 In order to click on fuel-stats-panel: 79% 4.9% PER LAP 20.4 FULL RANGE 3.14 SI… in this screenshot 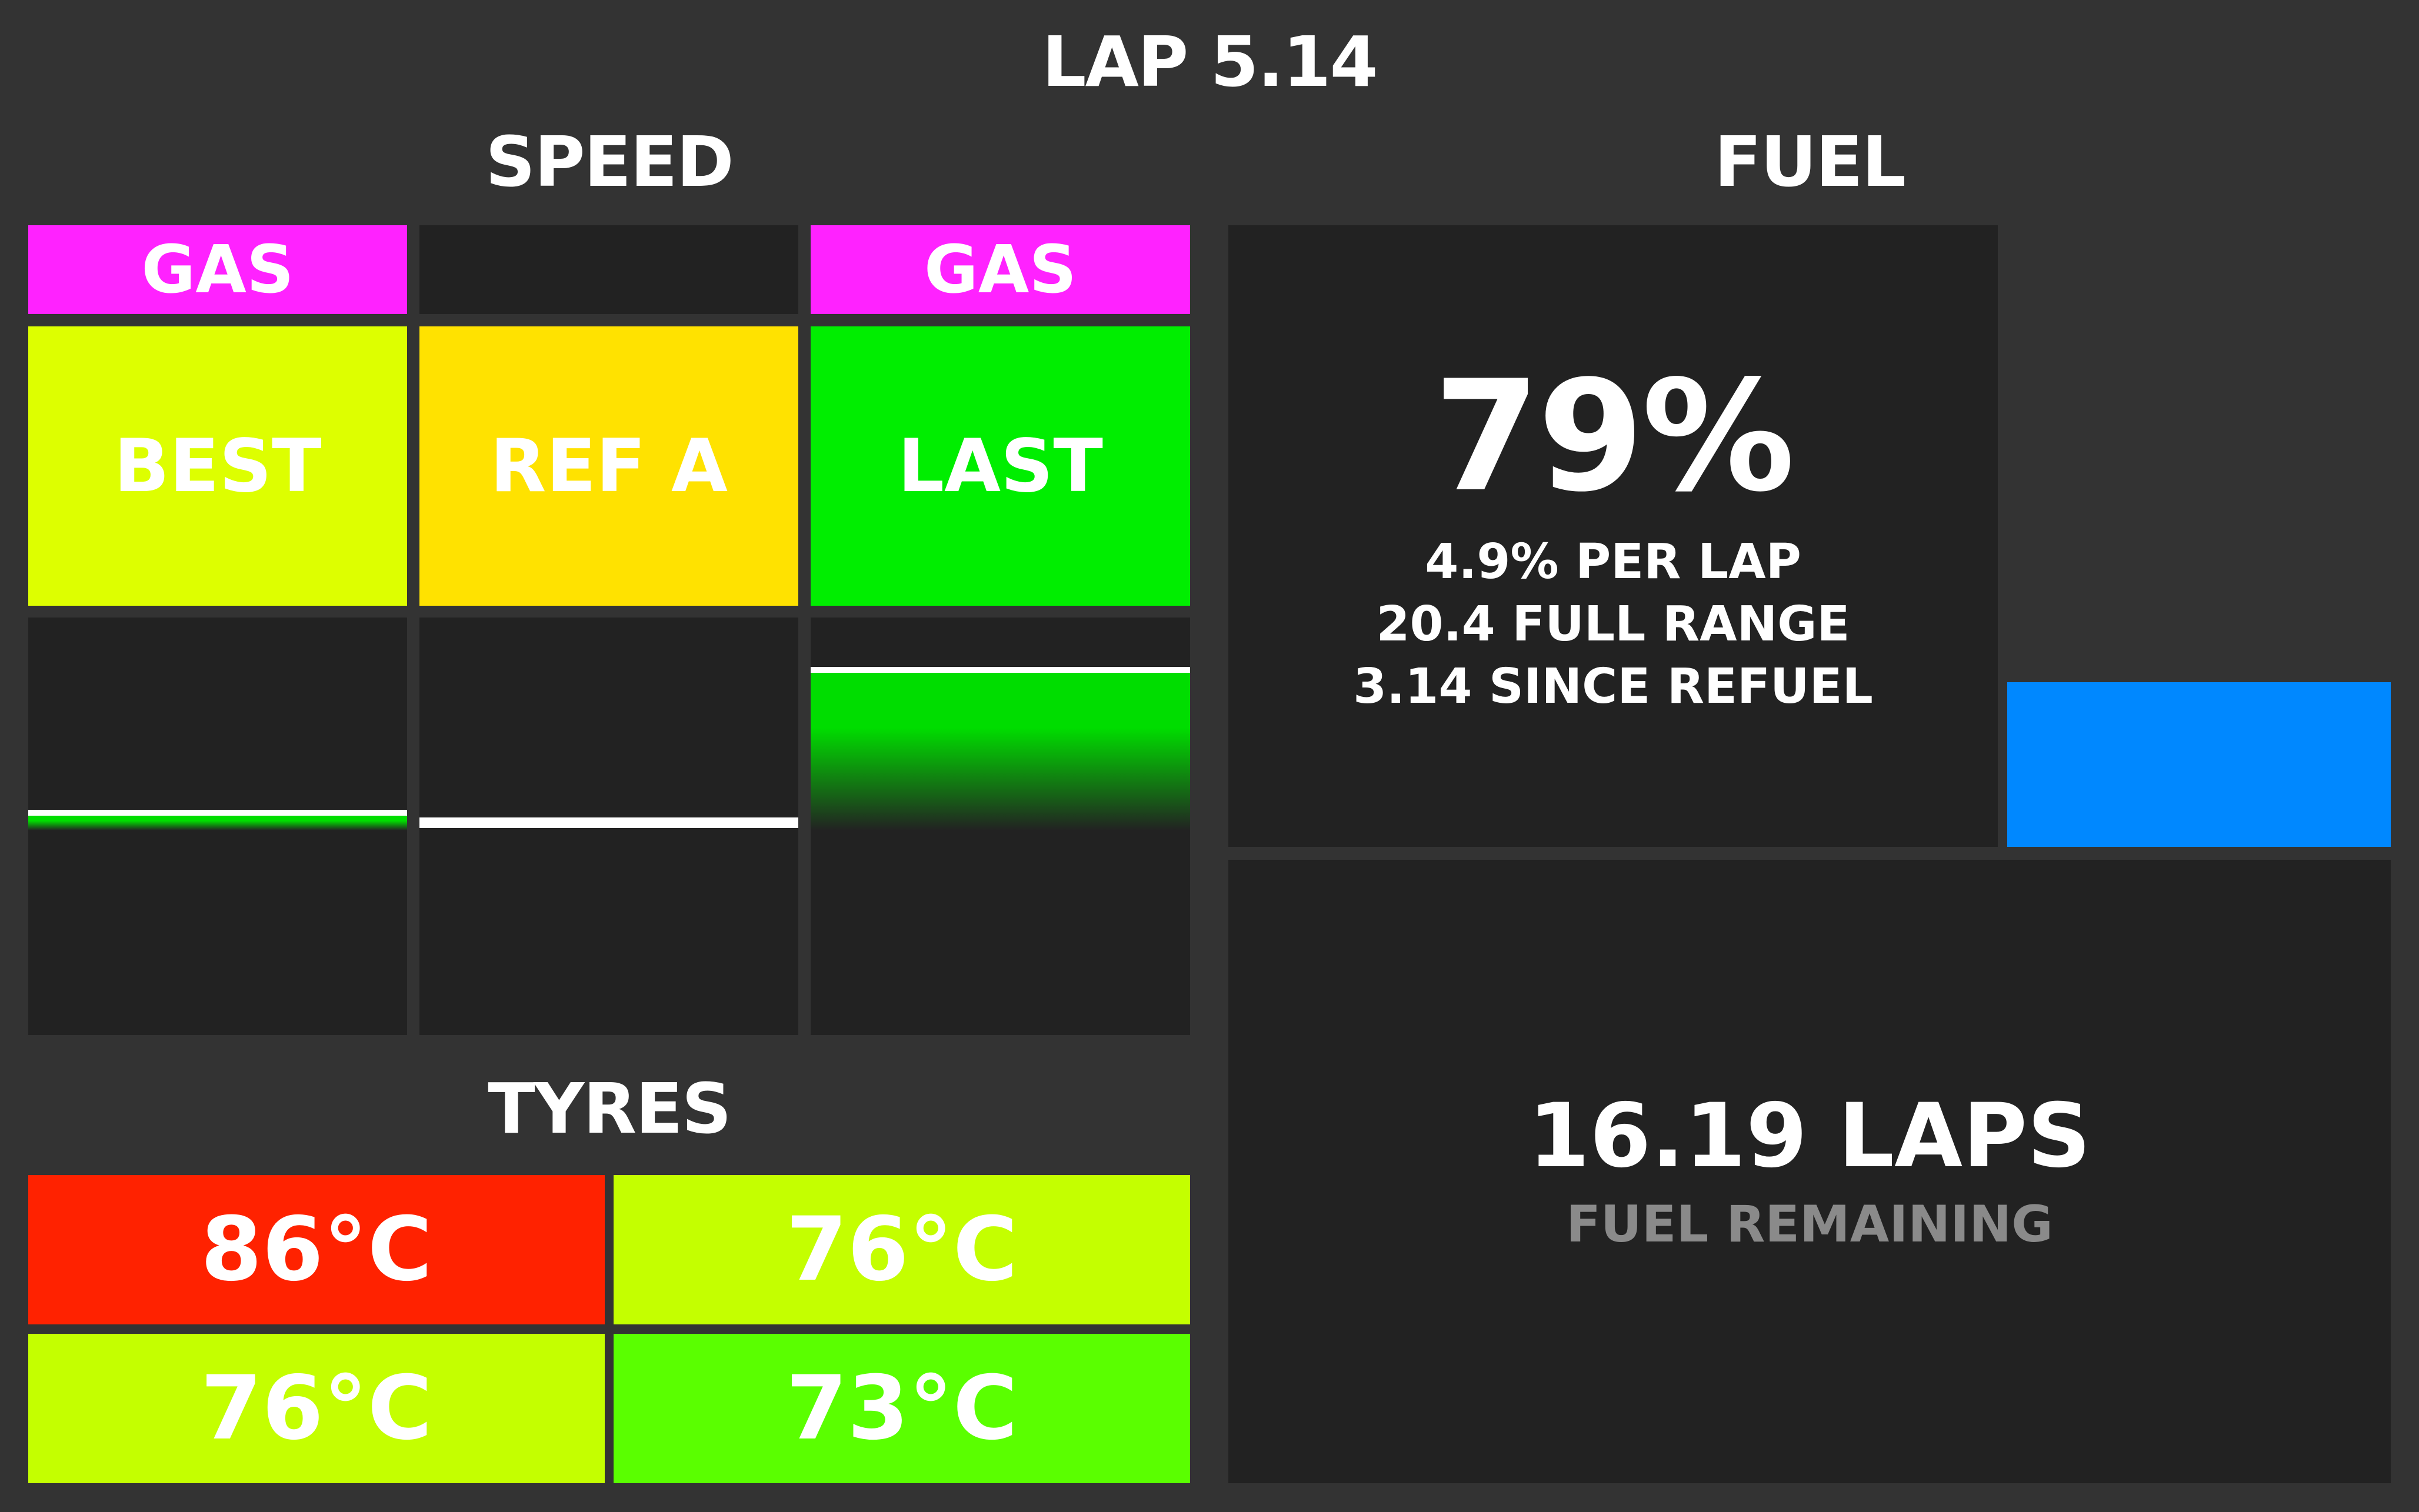, I will do `click(1613, 536)`.